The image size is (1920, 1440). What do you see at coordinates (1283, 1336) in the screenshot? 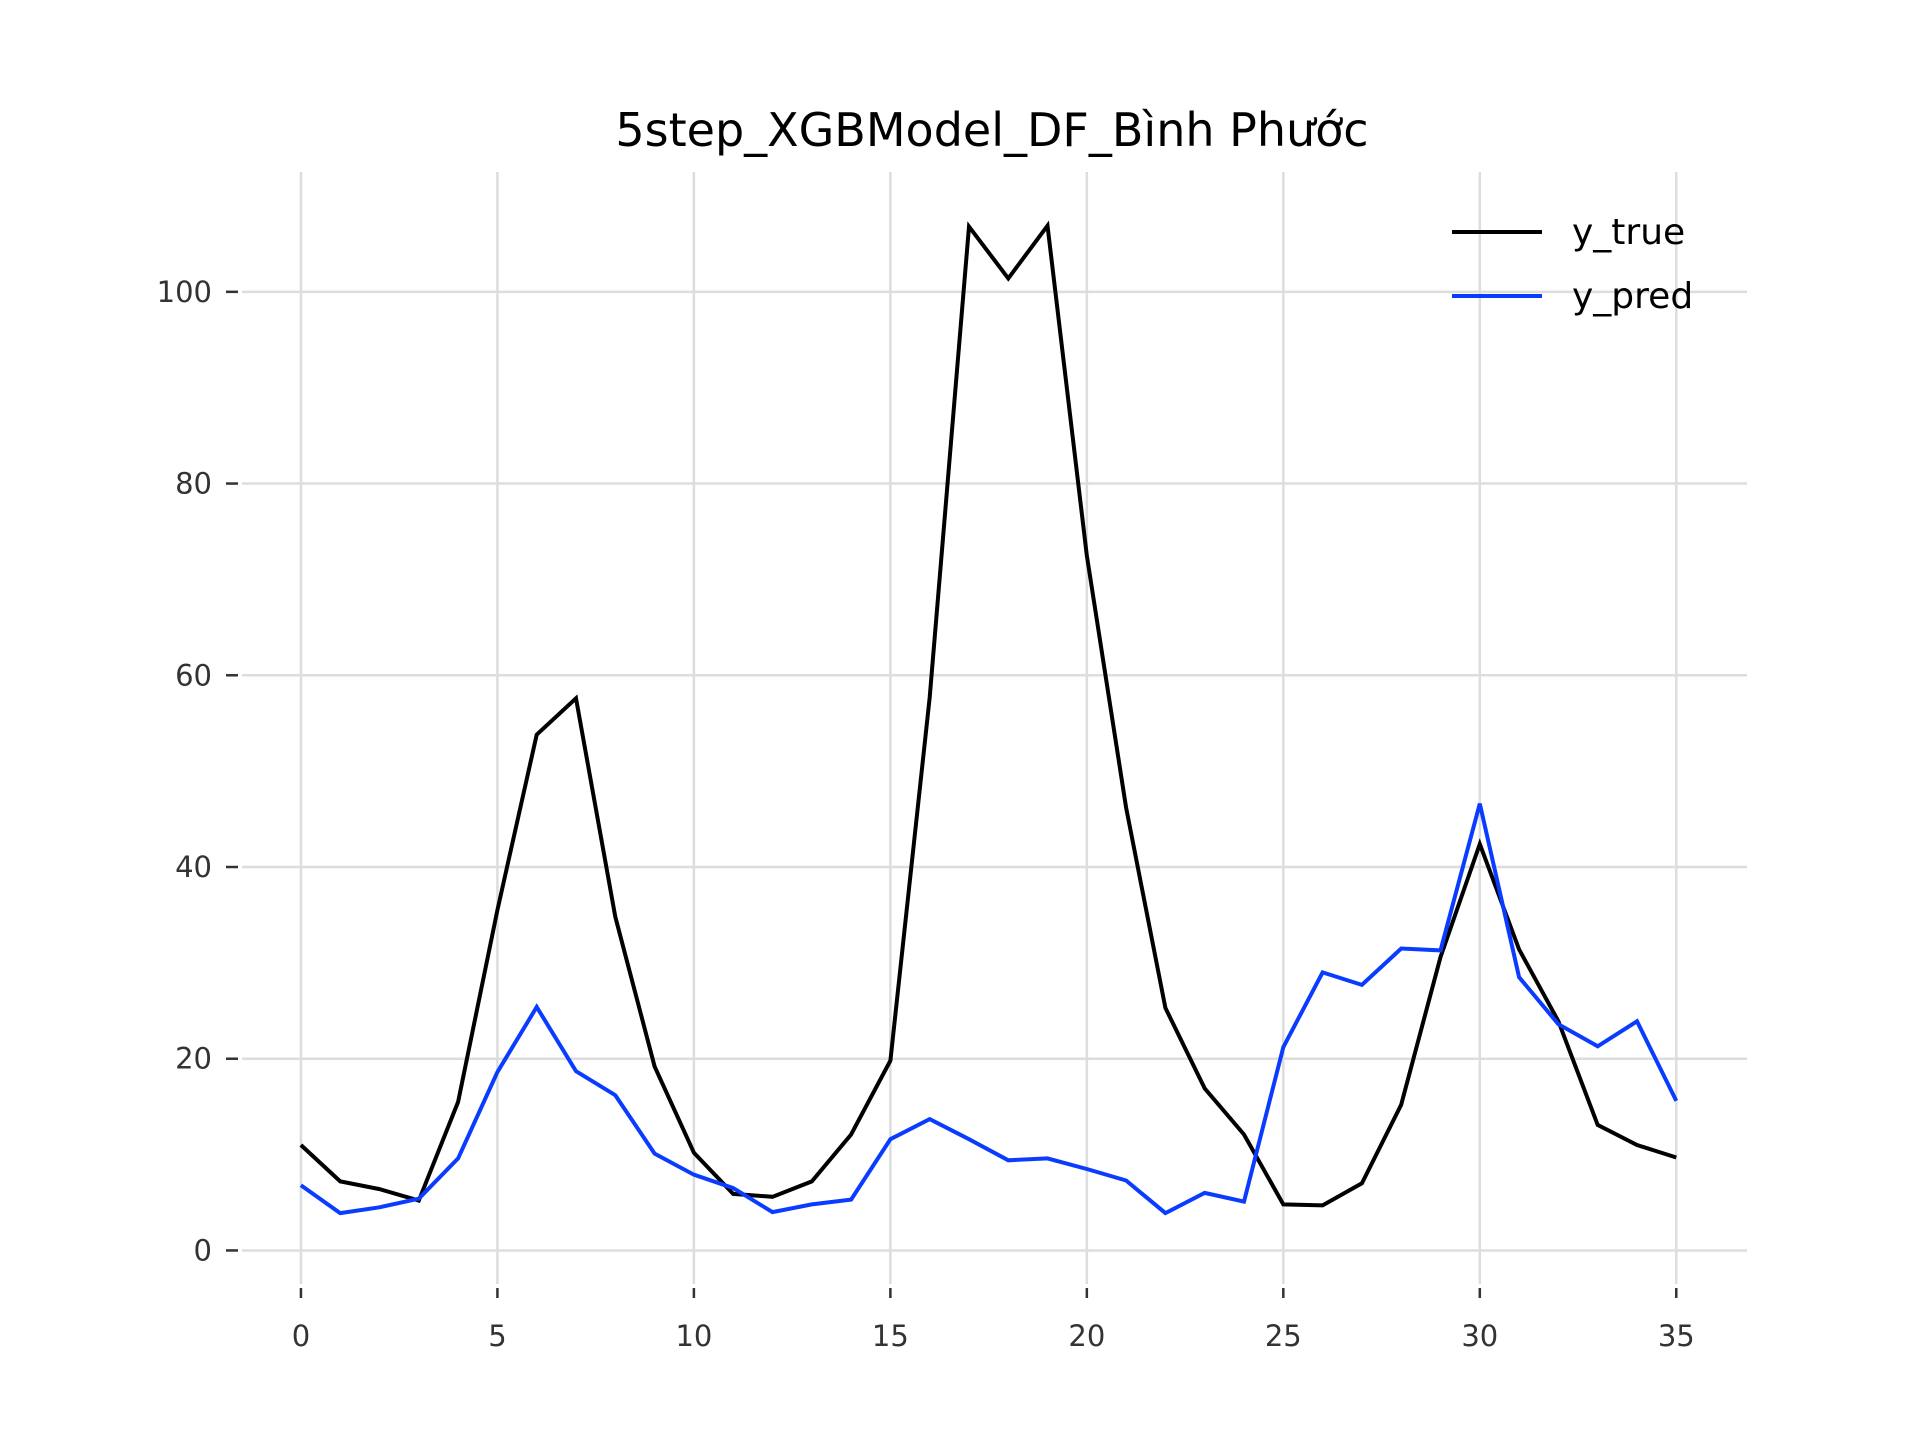
I see `x-tick-label: 25` at bounding box center [1283, 1336].